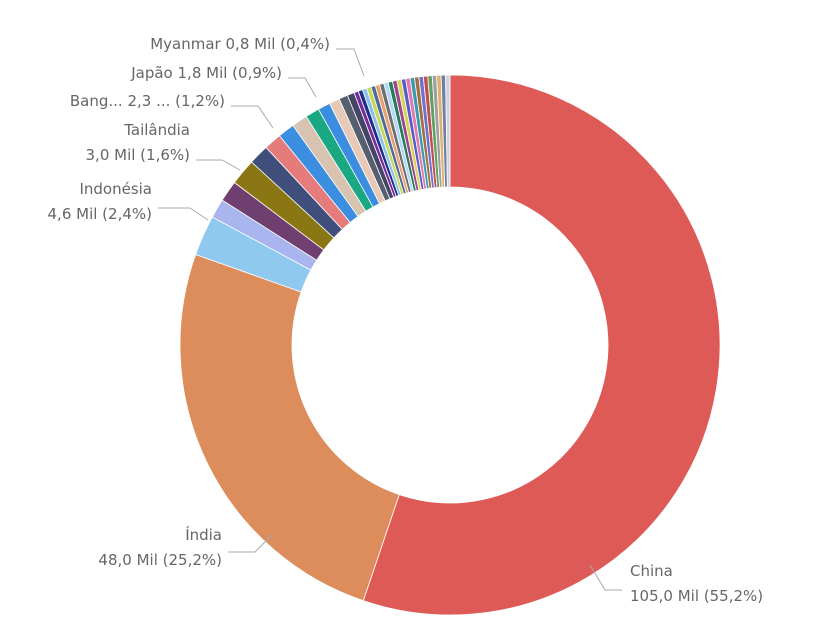  Describe the element at coordinates (185, 44) in the screenshot. I see `category-label: Myanmar` at that location.